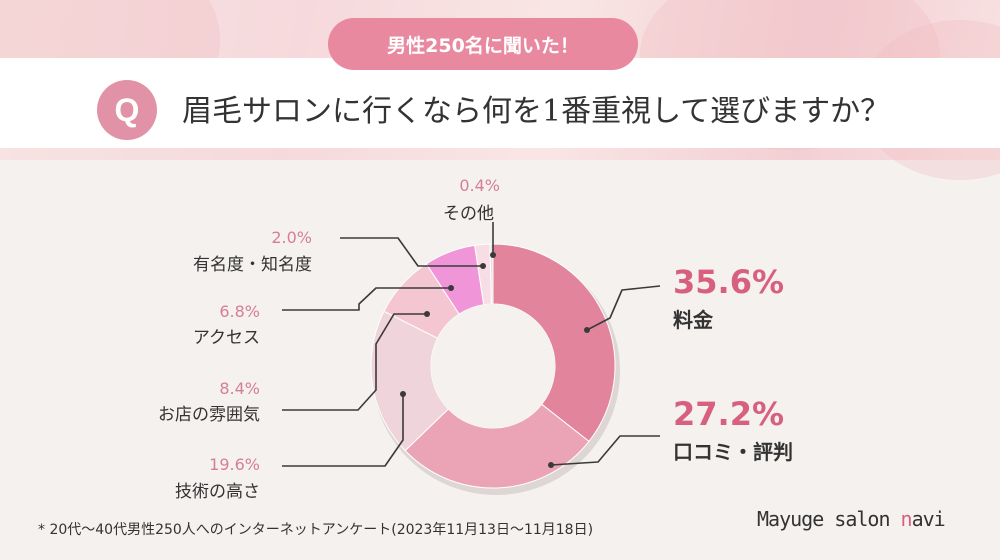  Describe the element at coordinates (127, 110) in the screenshot. I see `q-mark-icon: Q` at that location.